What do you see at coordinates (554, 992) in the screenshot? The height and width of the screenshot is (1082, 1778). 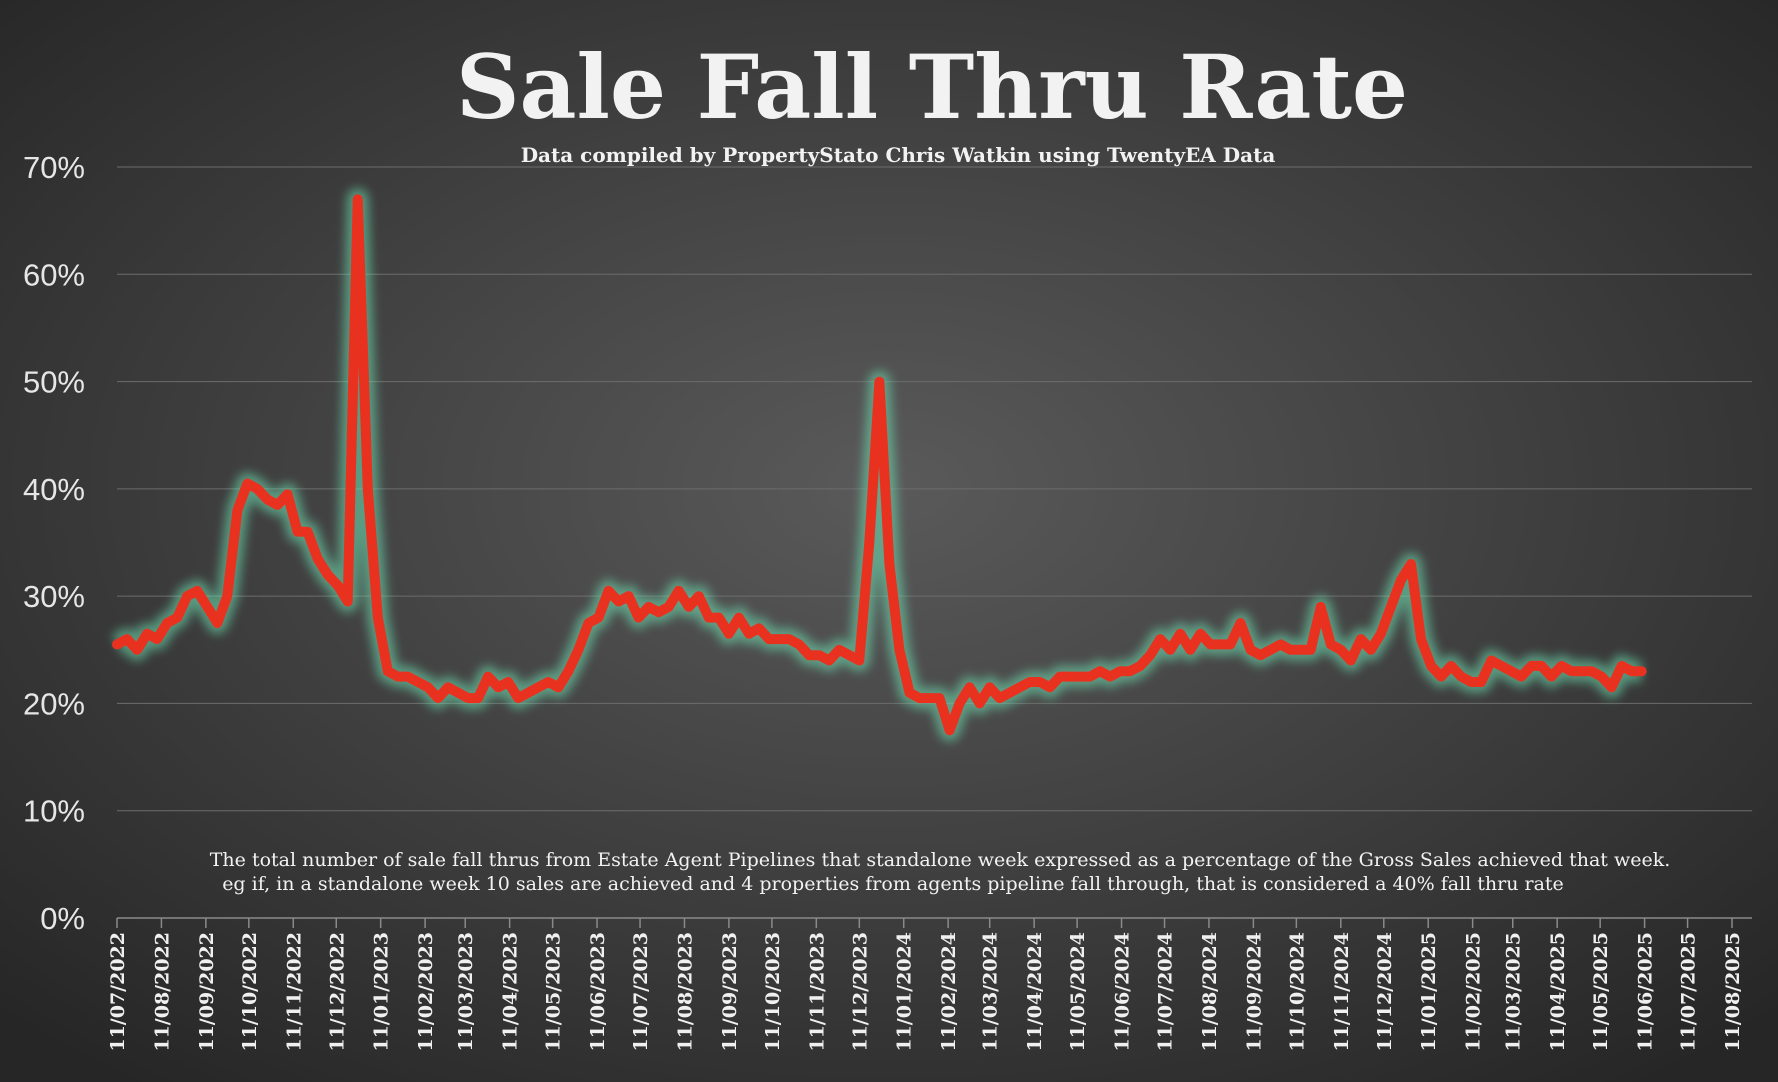 I see `x-tick-label: 11/05/2023` at bounding box center [554, 992].